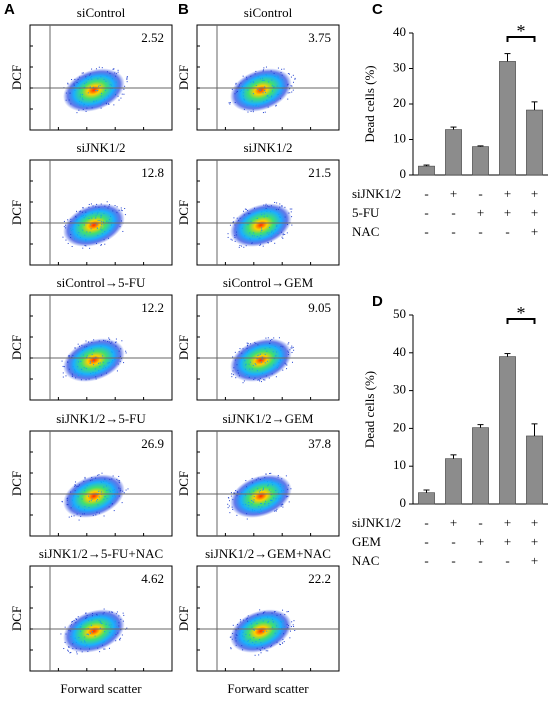 This screenshot has height=703, width=550. What do you see at coordinates (268, 12) in the screenshot?
I see `panel-title: siControl` at bounding box center [268, 12].